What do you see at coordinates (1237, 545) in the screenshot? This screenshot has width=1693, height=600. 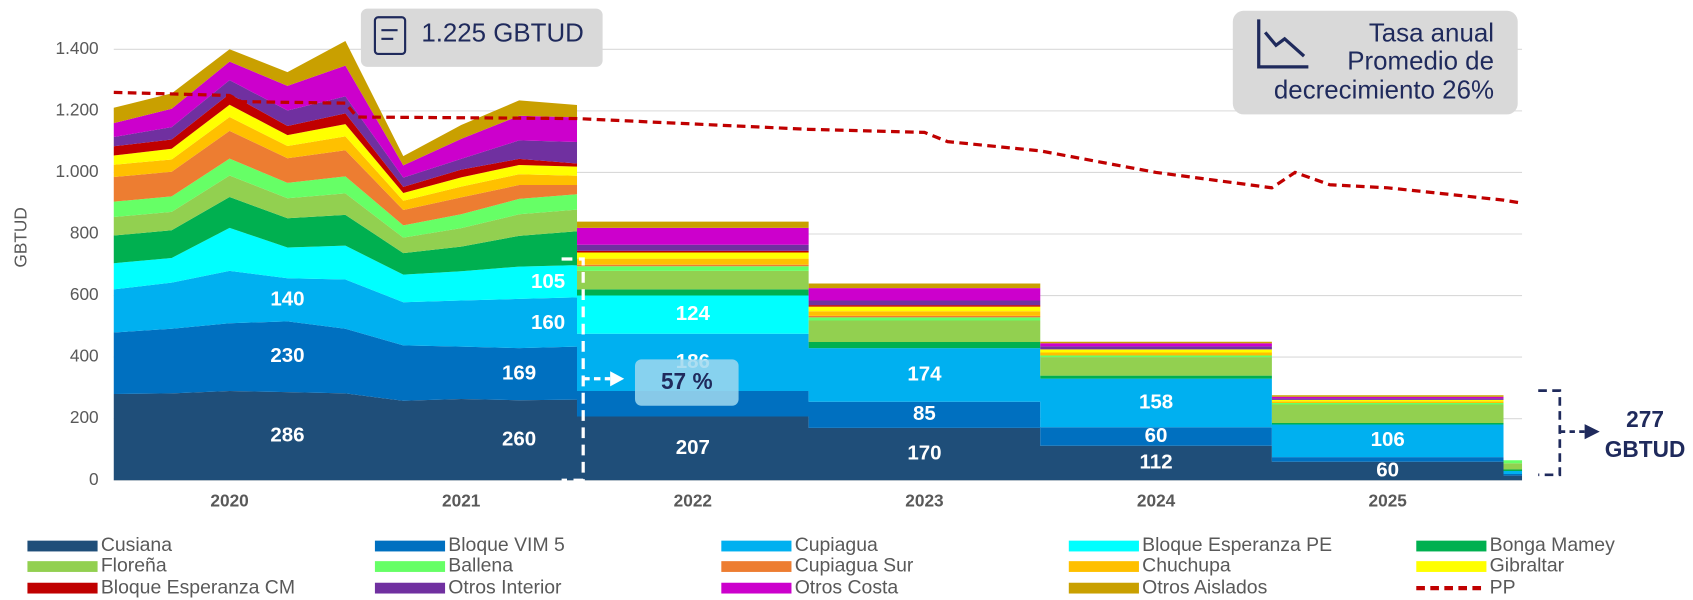 I see `legend-label: Bloque Esperanza PE` at bounding box center [1237, 545].